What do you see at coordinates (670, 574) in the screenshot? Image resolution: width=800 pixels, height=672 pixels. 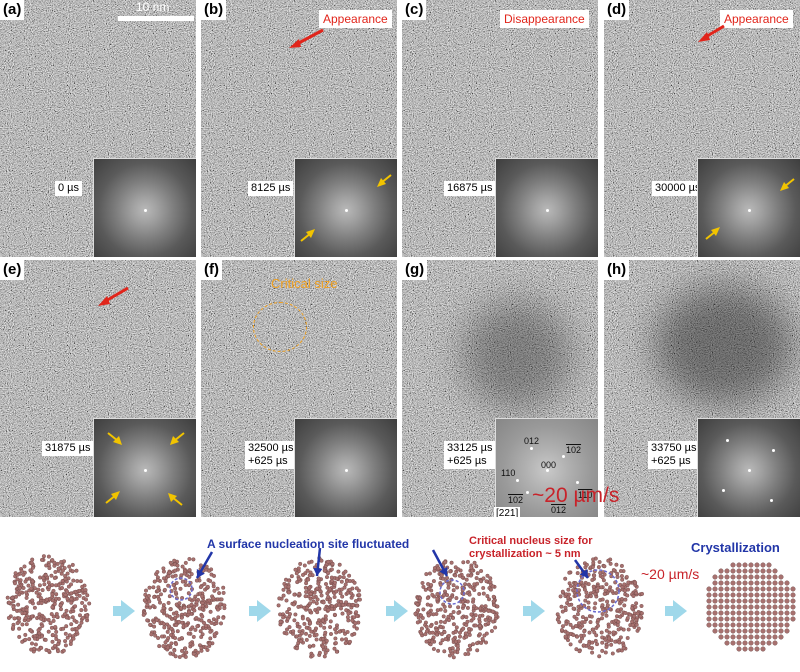 I see `bottom-rate-label: ~20 µm/s` at bounding box center [670, 574].